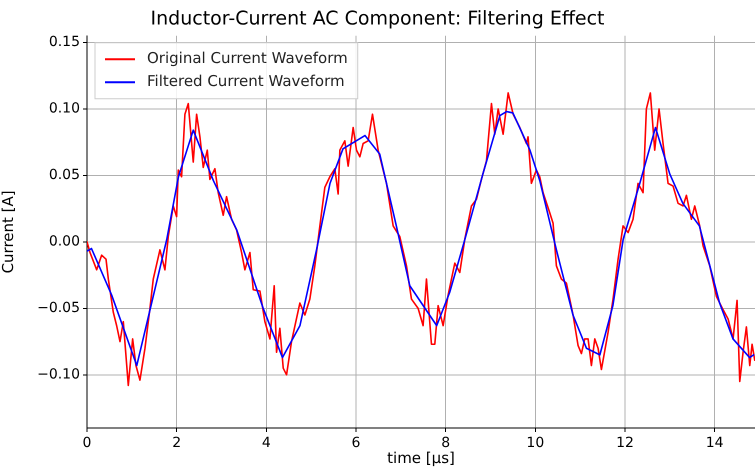 The height and width of the screenshot is (468, 755). What do you see at coordinates (64, 175) in the screenshot?
I see `y-tick-label: 0.05` at bounding box center [64, 175].